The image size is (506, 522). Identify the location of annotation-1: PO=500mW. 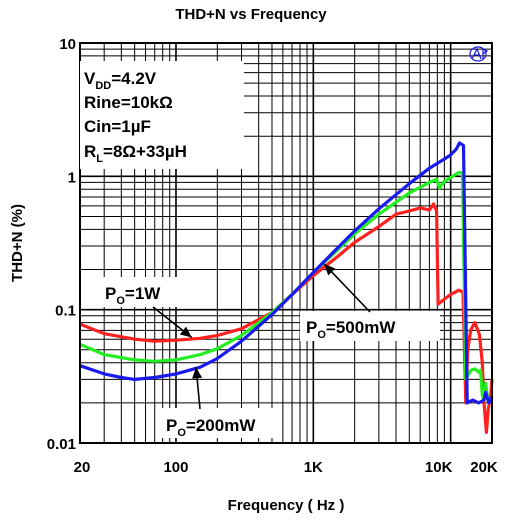
(370, 302).